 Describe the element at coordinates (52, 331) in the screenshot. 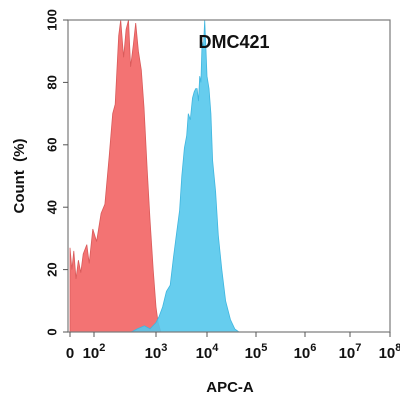

I see `y-tick-label: 0` at that location.